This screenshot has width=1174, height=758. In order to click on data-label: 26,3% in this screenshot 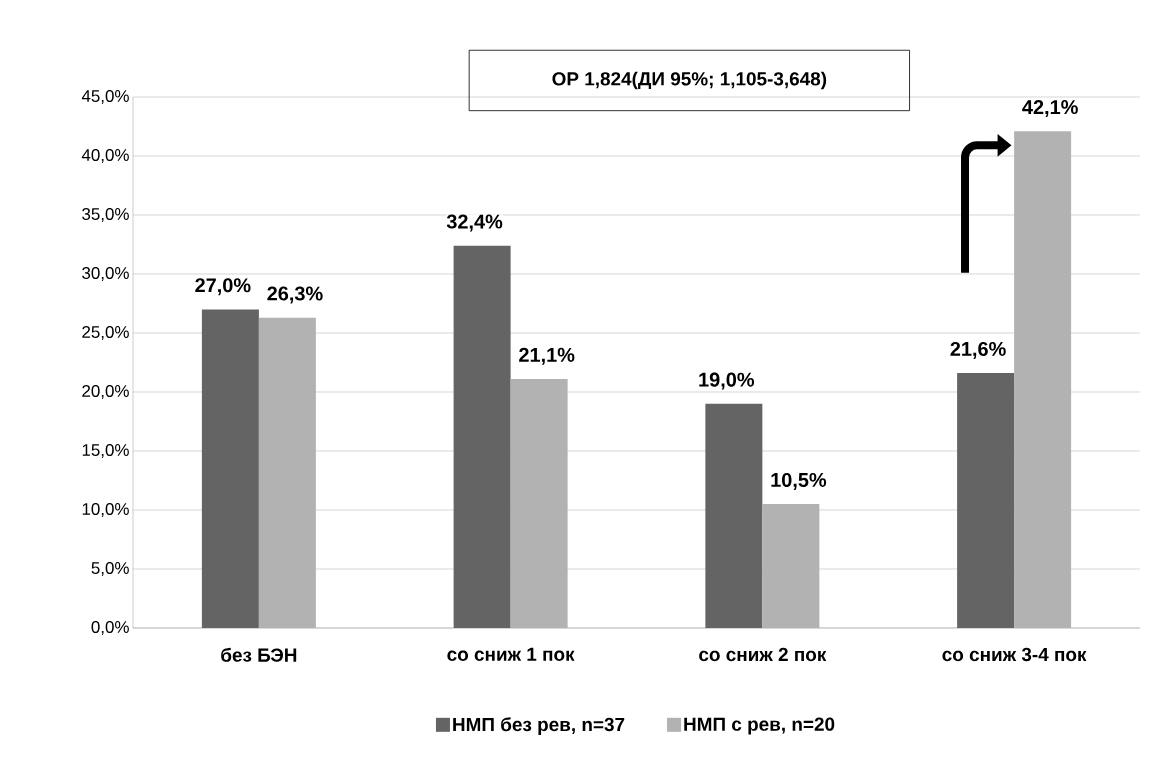, I will do `click(295, 295)`.